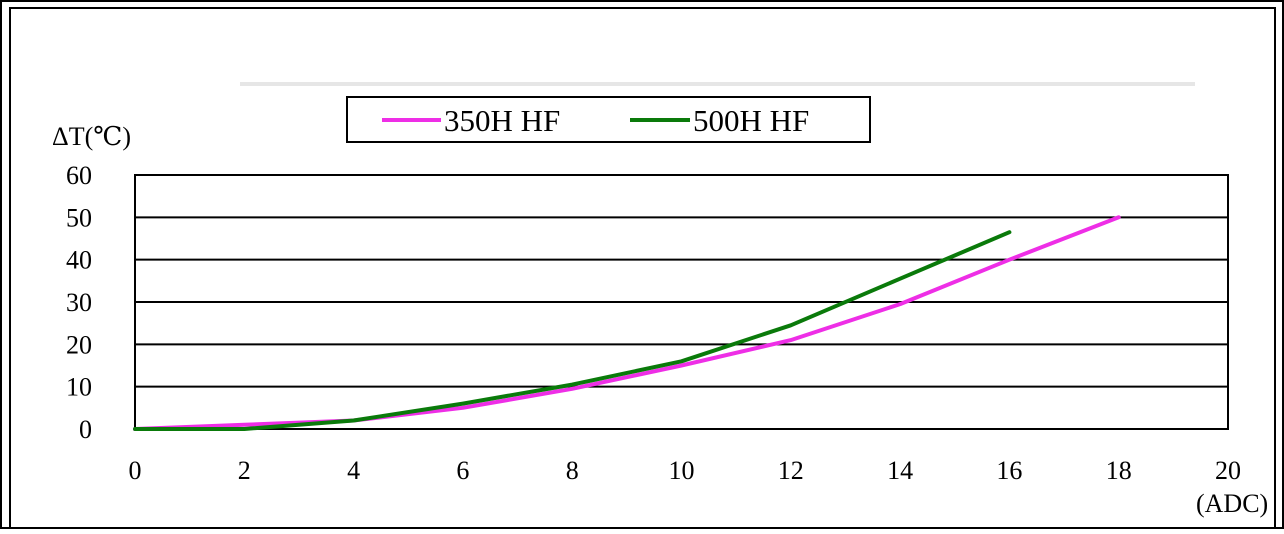  I want to click on legend: 350H HF 500H HF, so click(608, 119).